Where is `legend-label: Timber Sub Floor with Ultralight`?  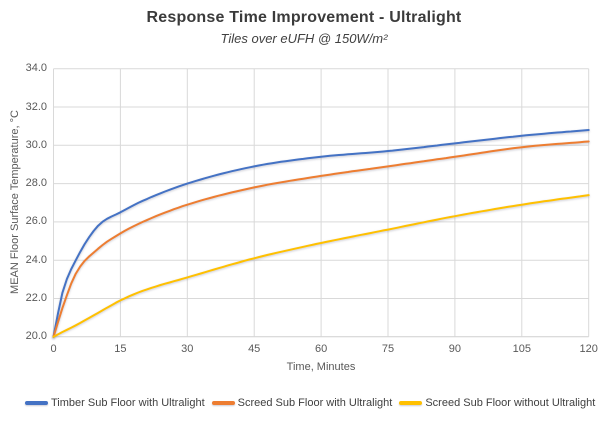
legend-label: Timber Sub Floor with Ultralight is located at coordinates (128, 403).